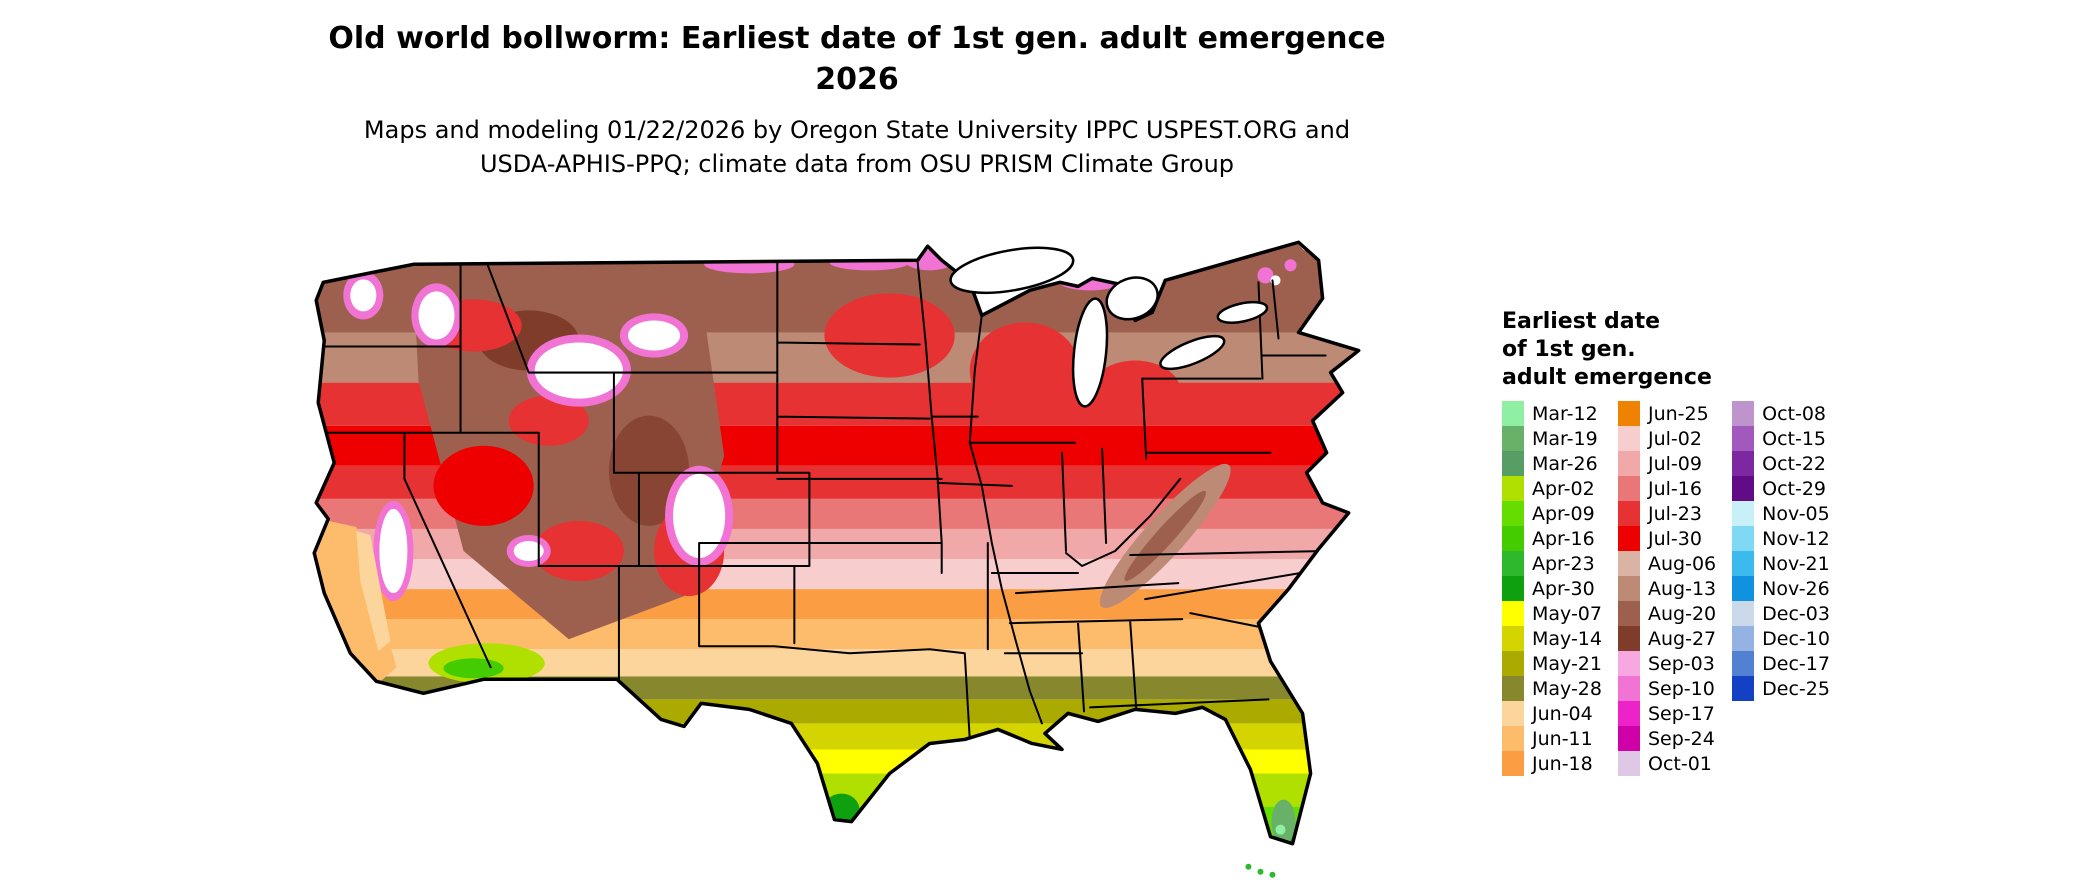 This screenshot has height=892, width=2100. Describe the element at coordinates (1090, 352) in the screenshot. I see `lake-michigan` at that location.